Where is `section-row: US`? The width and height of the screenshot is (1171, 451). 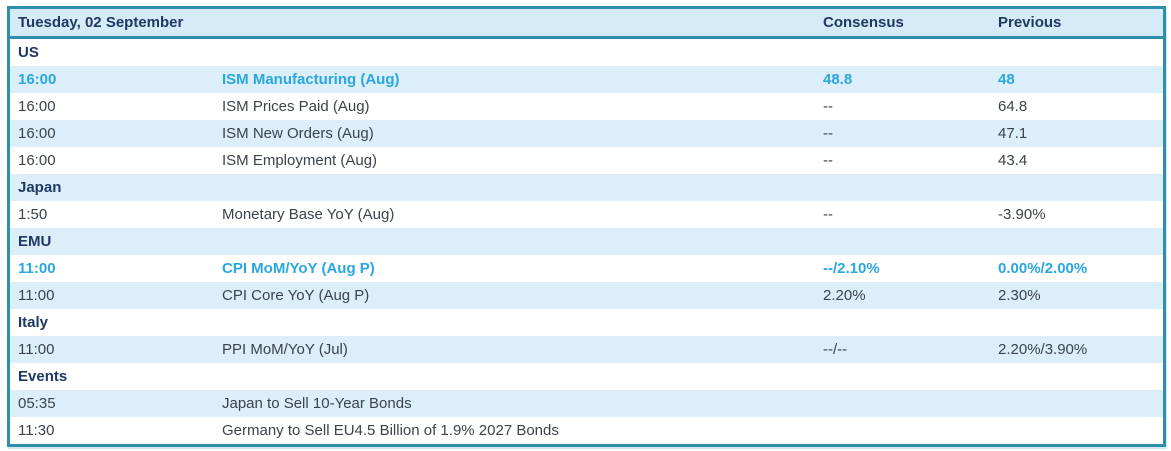
section-row: US is located at coordinates (586, 52).